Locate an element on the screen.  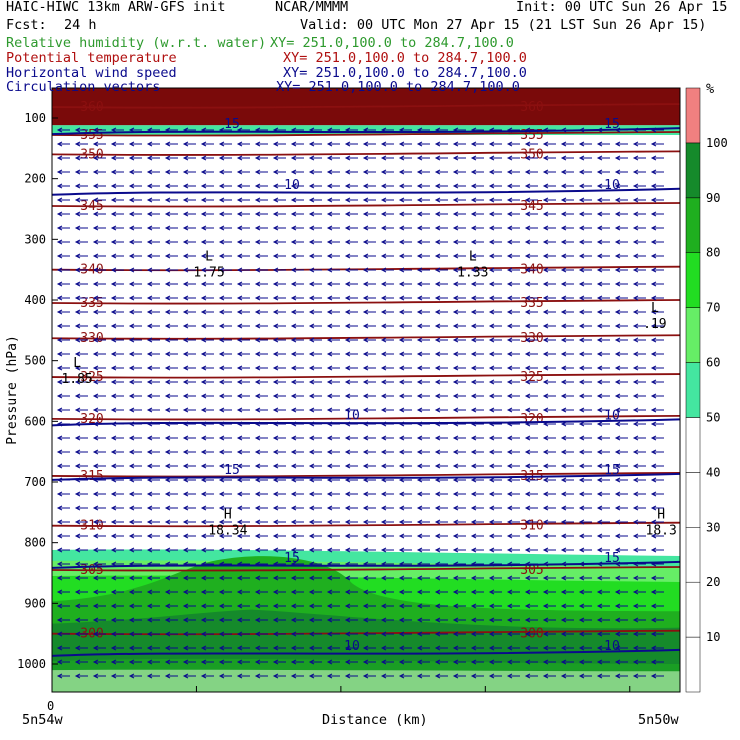
theta-field-name: Potential temperature is located at coordinates (91, 58).